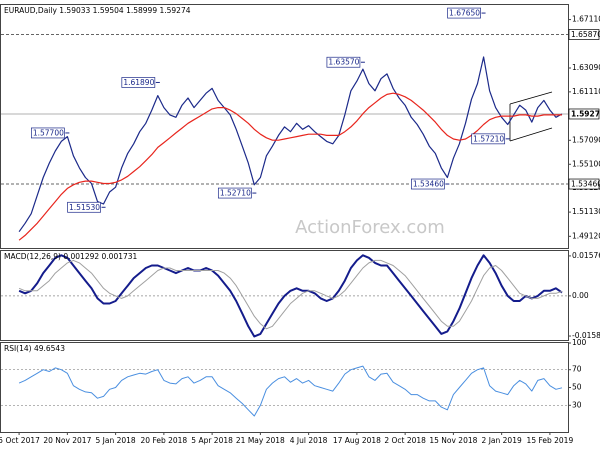 The width and height of the screenshot is (600, 450). Describe the element at coordinates (586, 139) in the screenshot. I see `y-tick-label: 1.57090` at that location.